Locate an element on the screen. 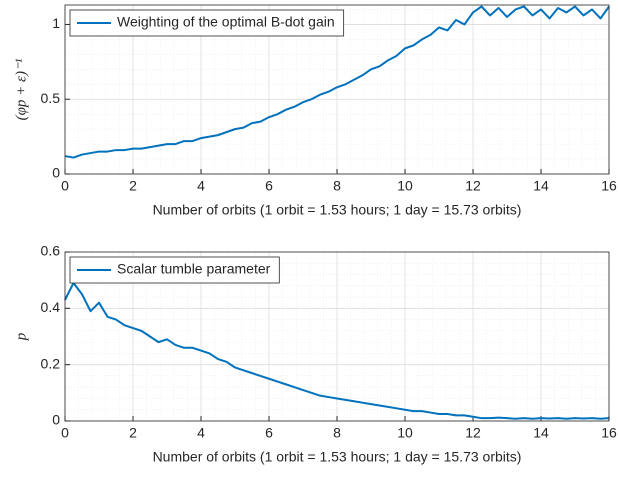 This screenshot has width=618, height=480. y-tick-label: 0.5 is located at coordinates (51, 98).